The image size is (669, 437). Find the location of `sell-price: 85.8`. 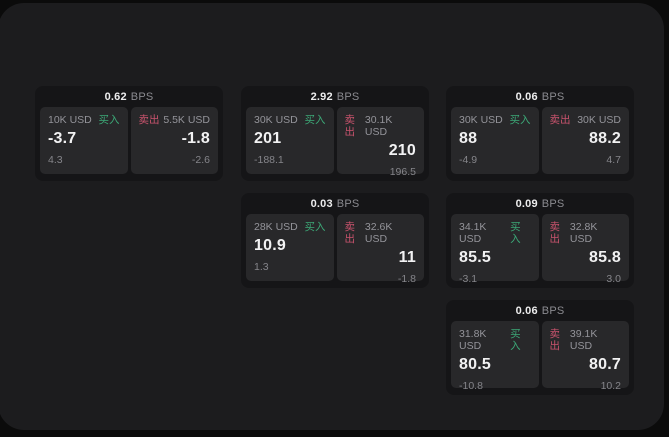

sell-price: 85.8 is located at coordinates (605, 257).